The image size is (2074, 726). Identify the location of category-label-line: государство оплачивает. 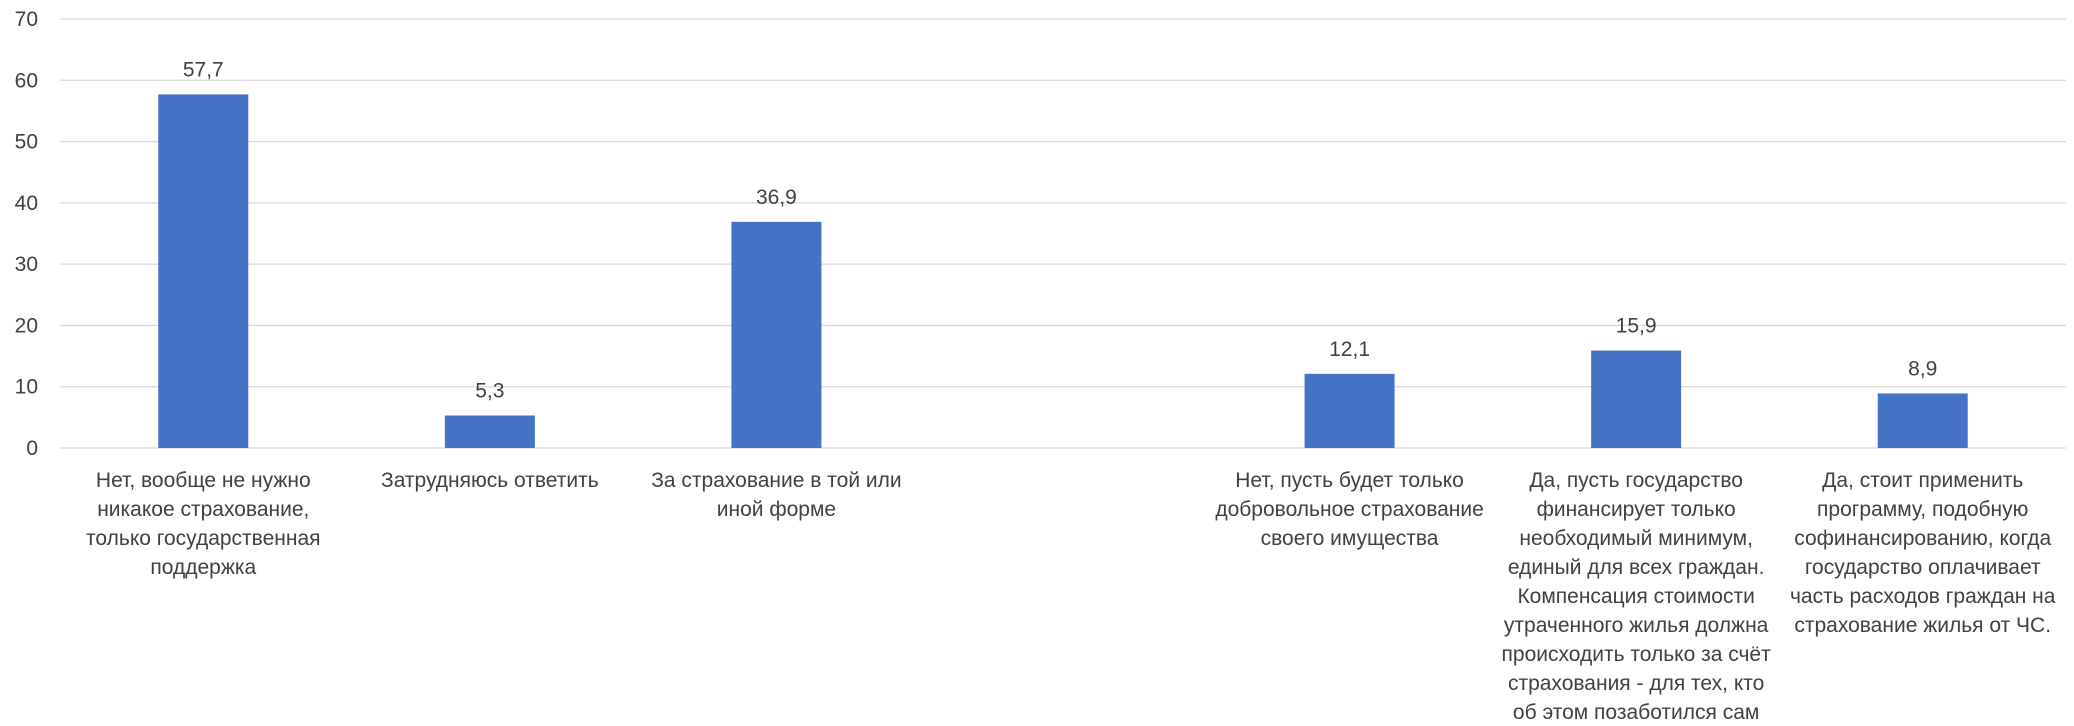
(1923, 567).